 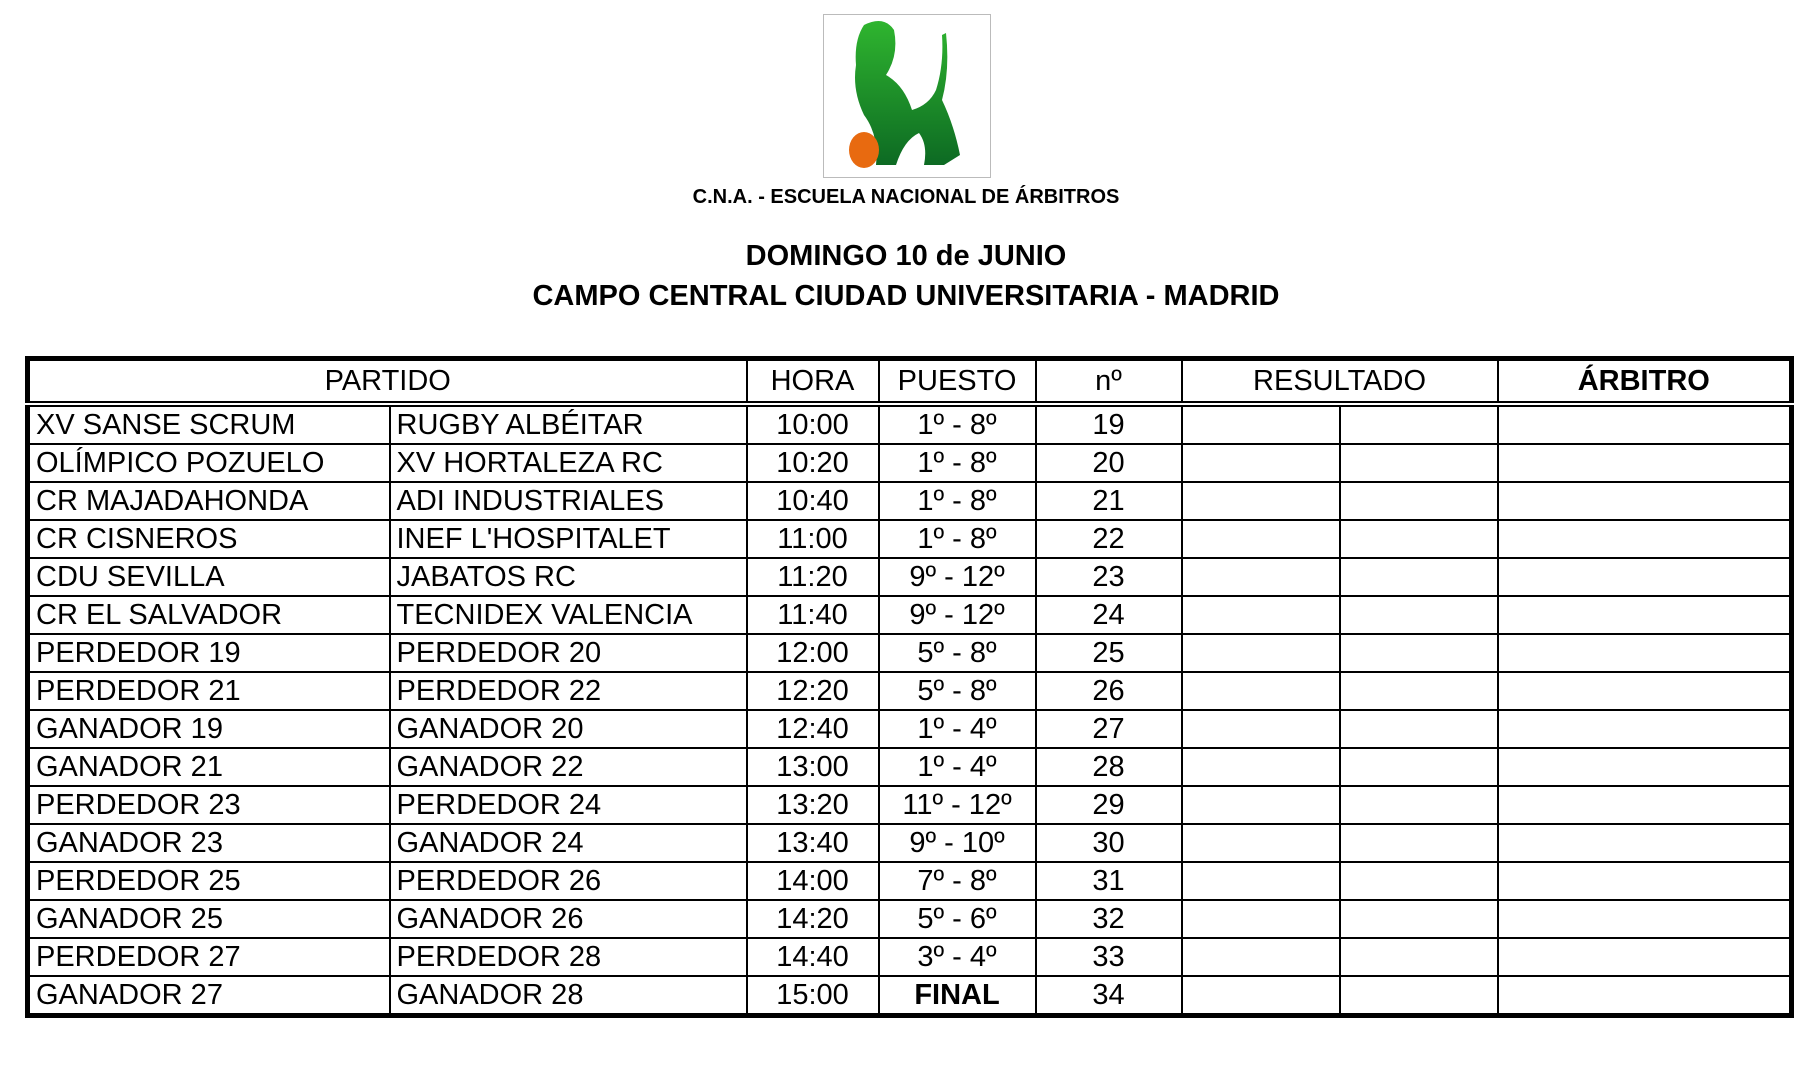 What do you see at coordinates (568, 463) in the screenshot?
I see `away-team-cell: XV HORTALEZA RC` at bounding box center [568, 463].